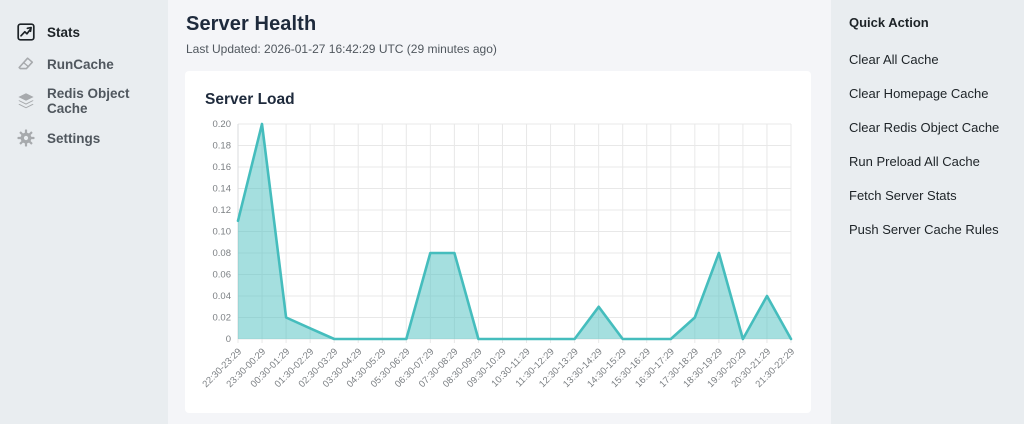  I want to click on svg-text: 0.20, so click(222, 124).